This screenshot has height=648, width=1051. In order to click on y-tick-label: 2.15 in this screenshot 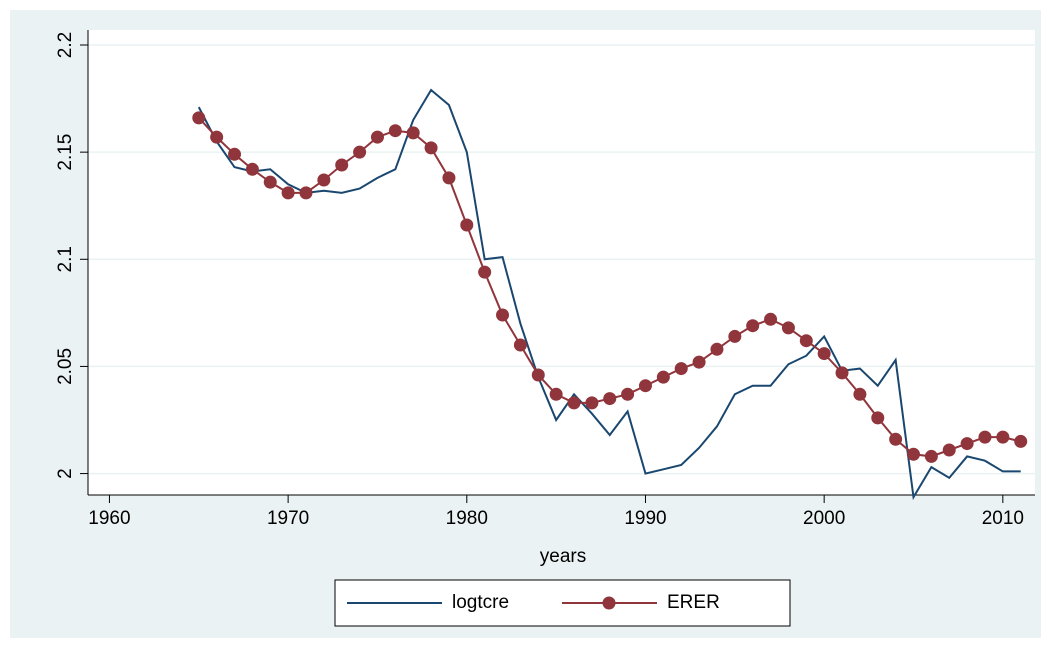, I will do `click(65, 152)`.